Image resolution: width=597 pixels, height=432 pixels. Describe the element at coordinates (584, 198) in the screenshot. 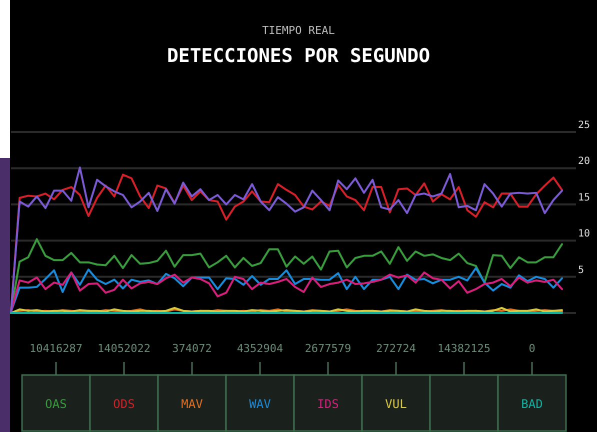

I see `y-tick-label: 15` at that location.